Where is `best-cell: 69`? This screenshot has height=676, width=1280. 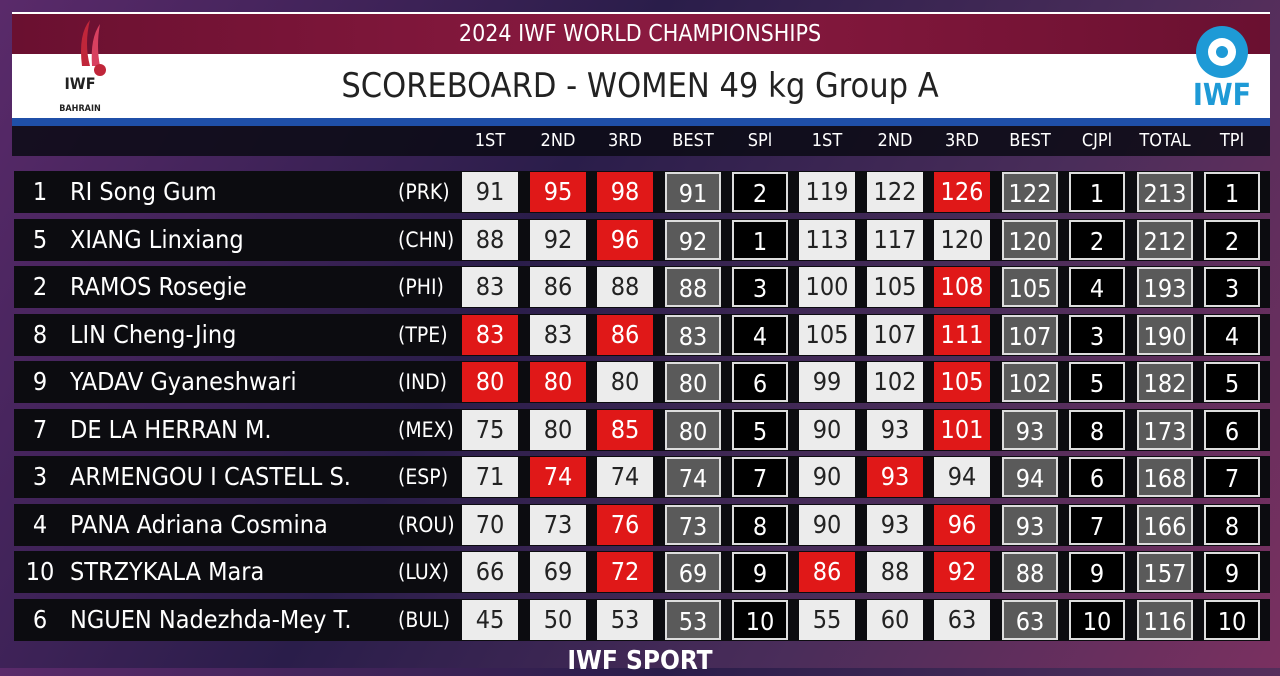 best-cell: 69 is located at coordinates (693, 572).